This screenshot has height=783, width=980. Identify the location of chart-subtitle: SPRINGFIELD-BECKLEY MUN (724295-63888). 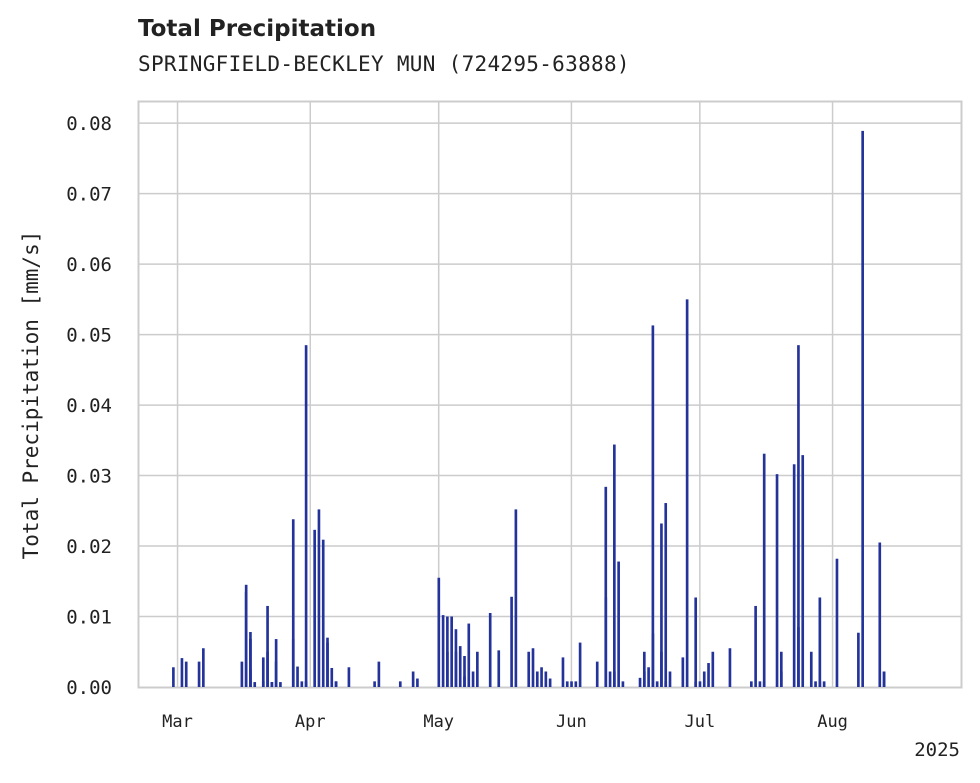
(384, 64).